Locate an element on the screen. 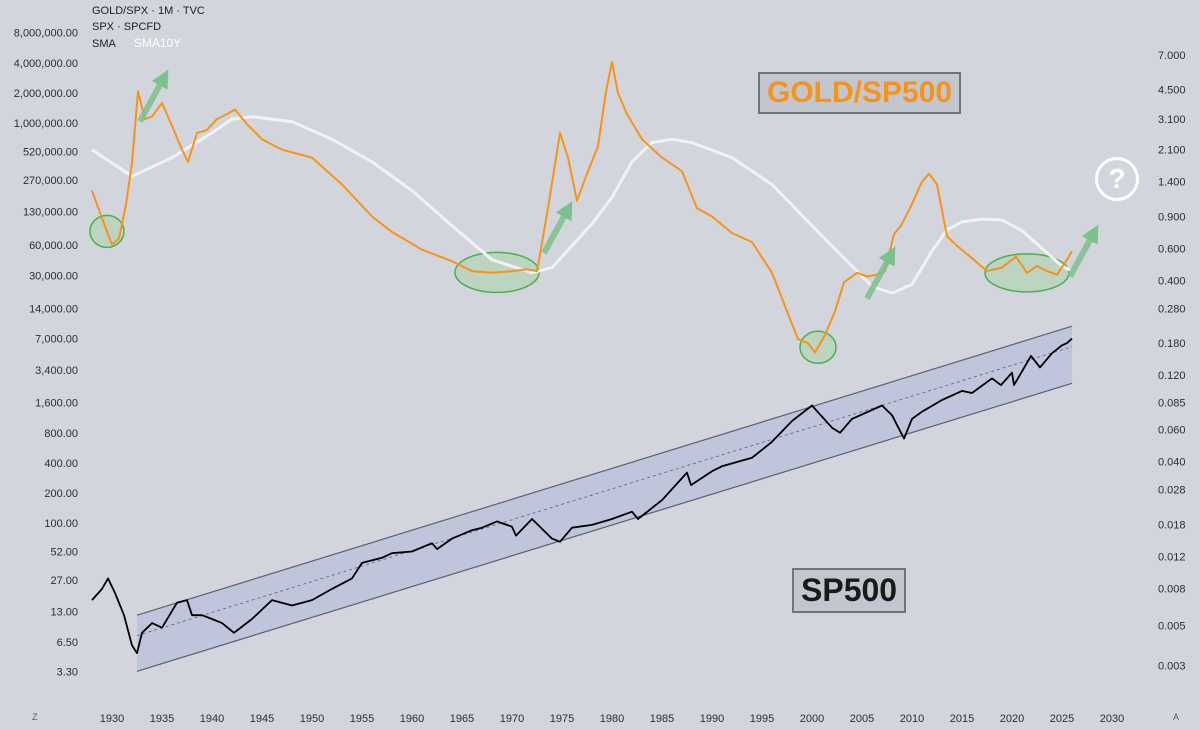 This screenshot has height=729, width=1200. legend-gold-spx: GOLD/SPX · 1M · TVC is located at coordinates (148, 11).